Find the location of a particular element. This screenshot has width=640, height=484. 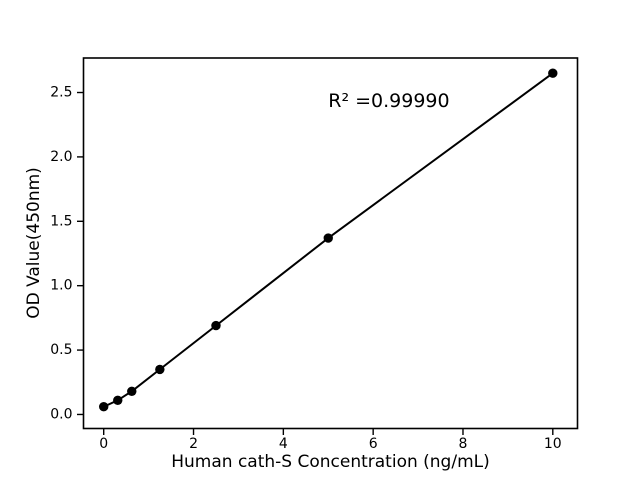

r-squared-annotation: R² =0.99990 is located at coordinates (388, 101).